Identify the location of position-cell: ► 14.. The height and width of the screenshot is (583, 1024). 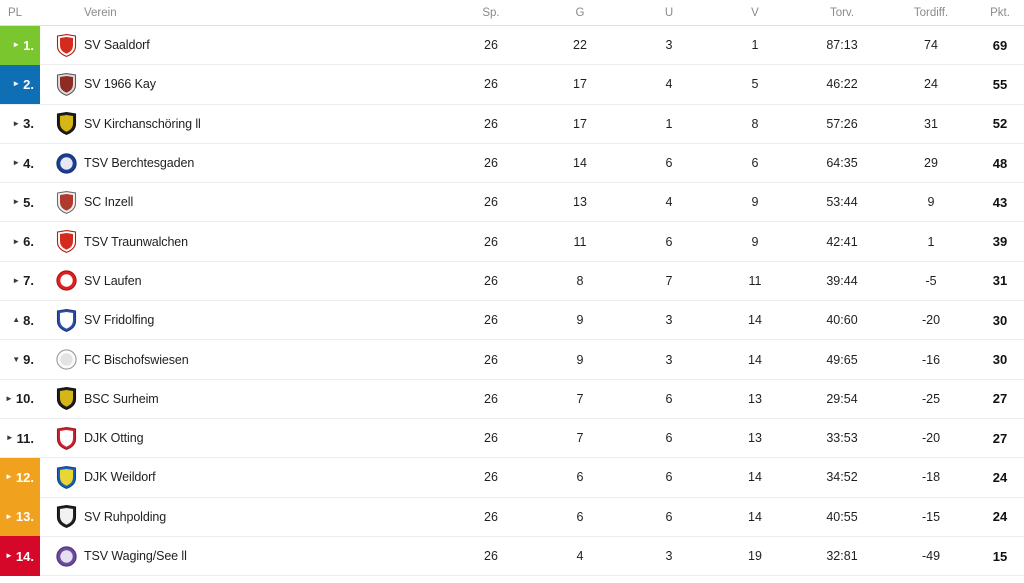
(20, 556).